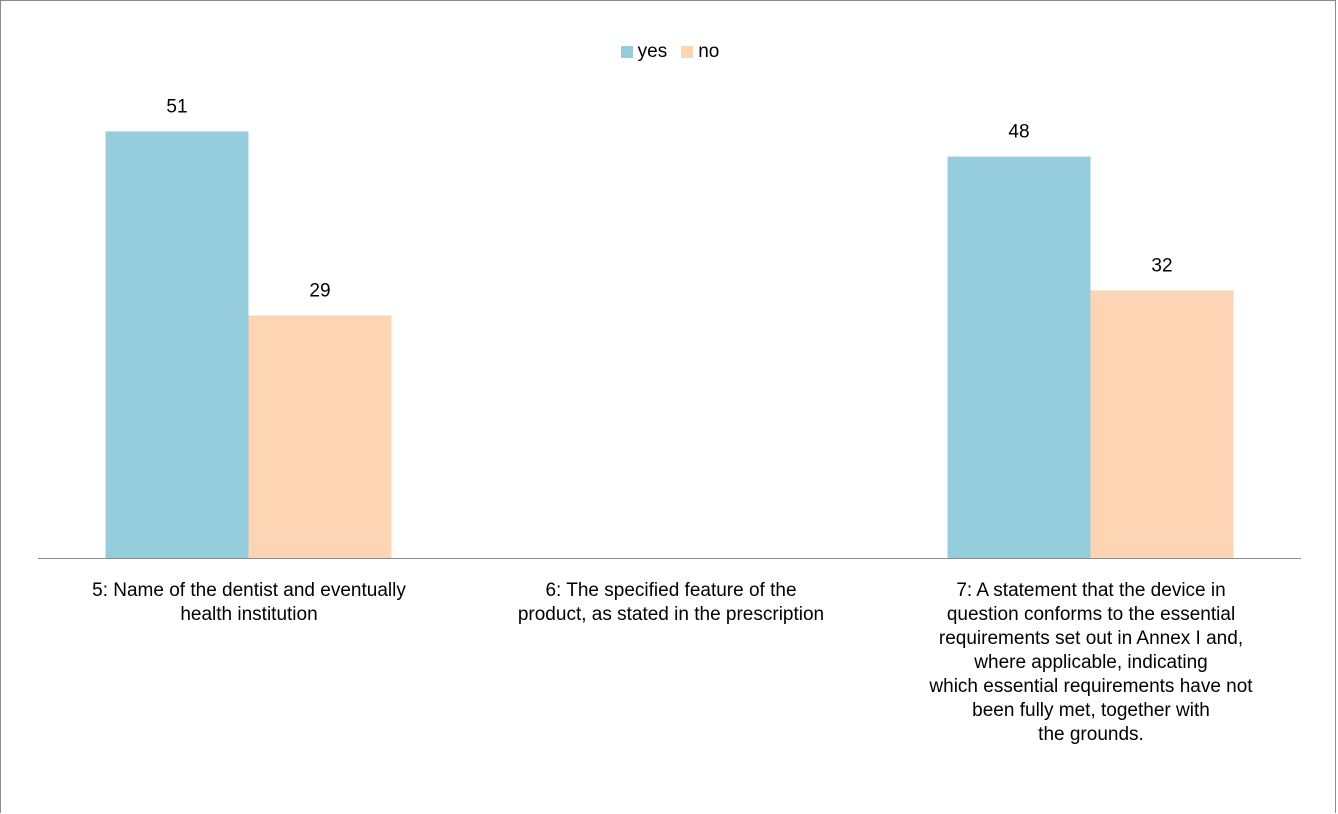  Describe the element at coordinates (177, 344) in the screenshot. I see `bar-yes-cat0` at that location.